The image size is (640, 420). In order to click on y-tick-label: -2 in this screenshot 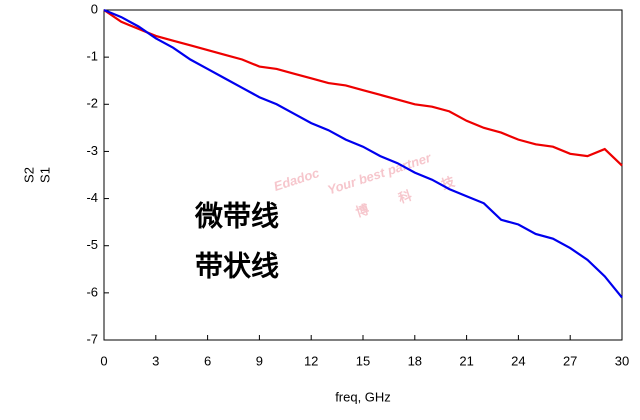, I will do `click(92, 103)`.